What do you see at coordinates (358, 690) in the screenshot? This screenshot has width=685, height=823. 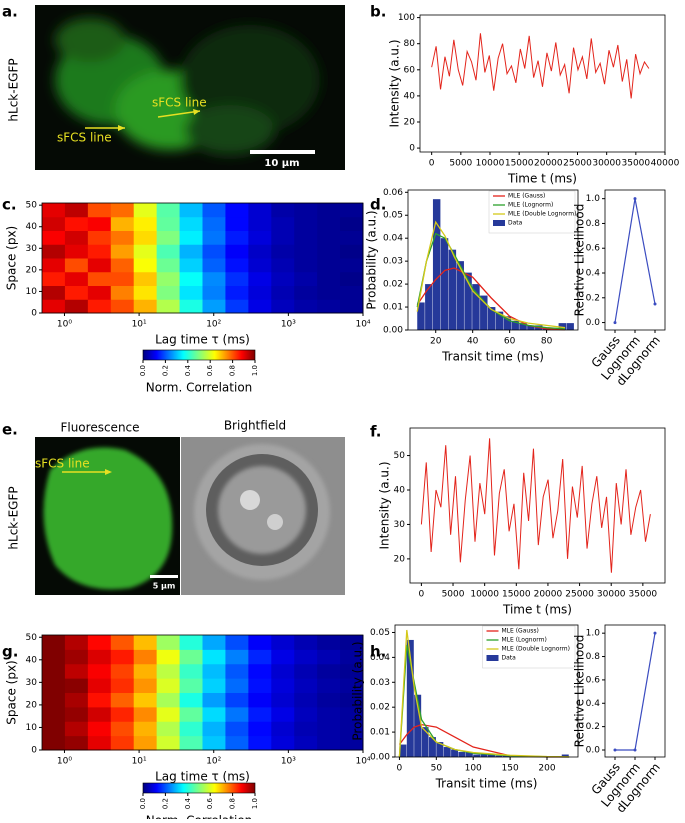 I see `y-axis-label: Probability (a.u.)` at bounding box center [358, 690].